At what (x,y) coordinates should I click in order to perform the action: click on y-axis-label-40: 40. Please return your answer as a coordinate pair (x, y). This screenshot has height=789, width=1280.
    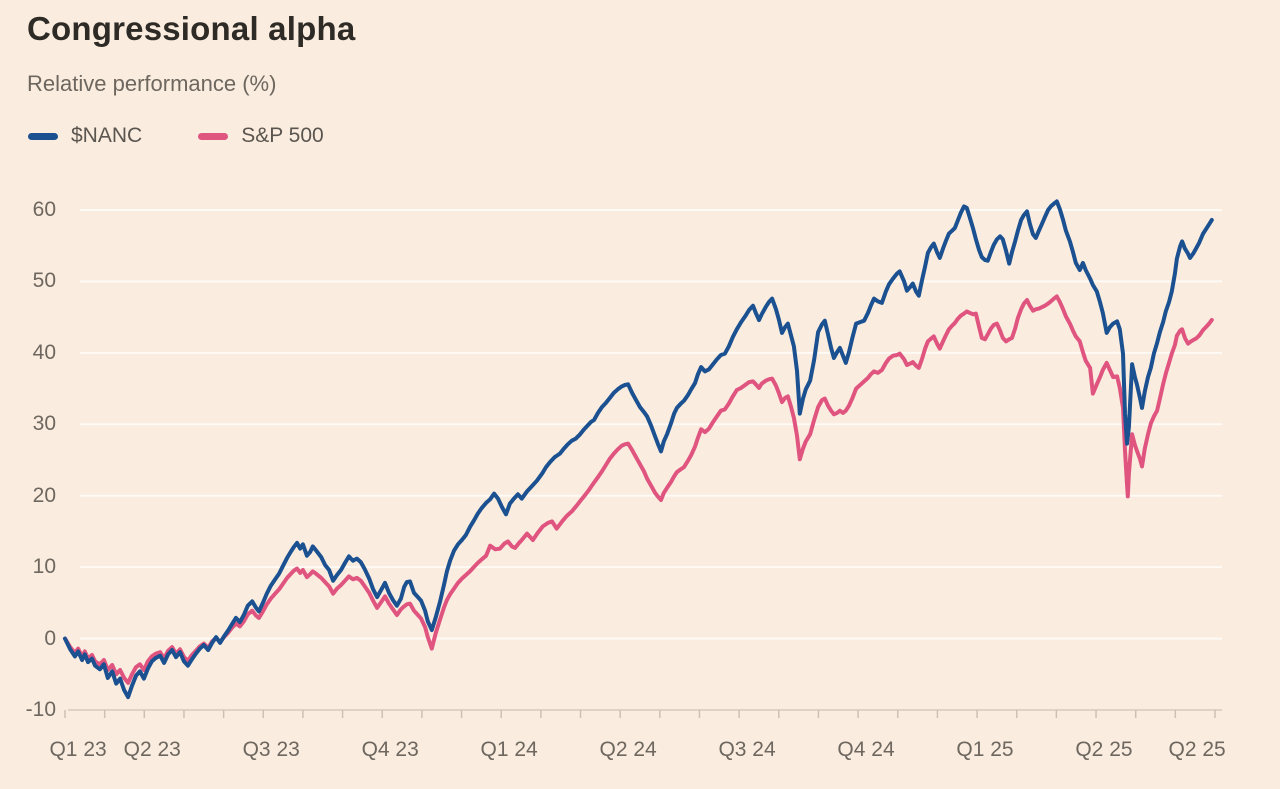
    Looking at the image, I should click on (44, 352).